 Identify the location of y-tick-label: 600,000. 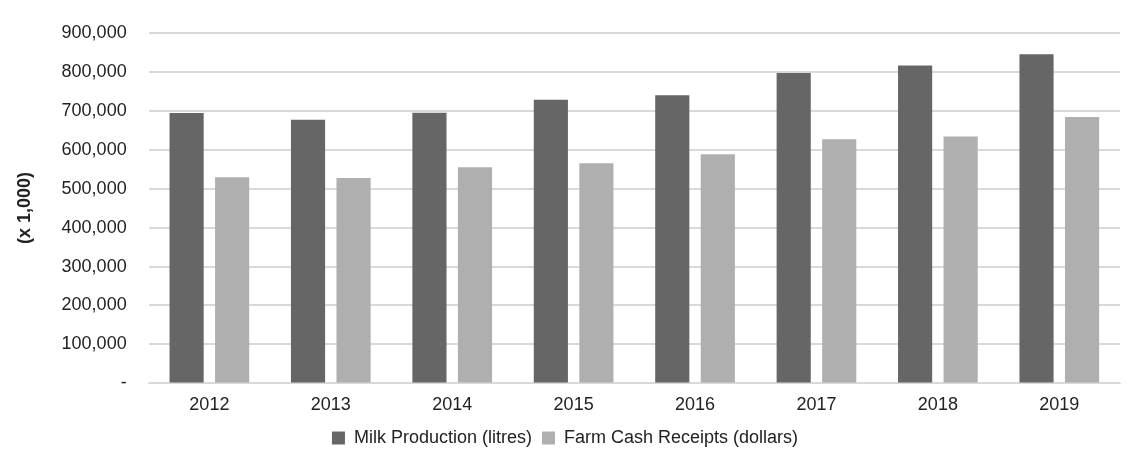
(94, 148).